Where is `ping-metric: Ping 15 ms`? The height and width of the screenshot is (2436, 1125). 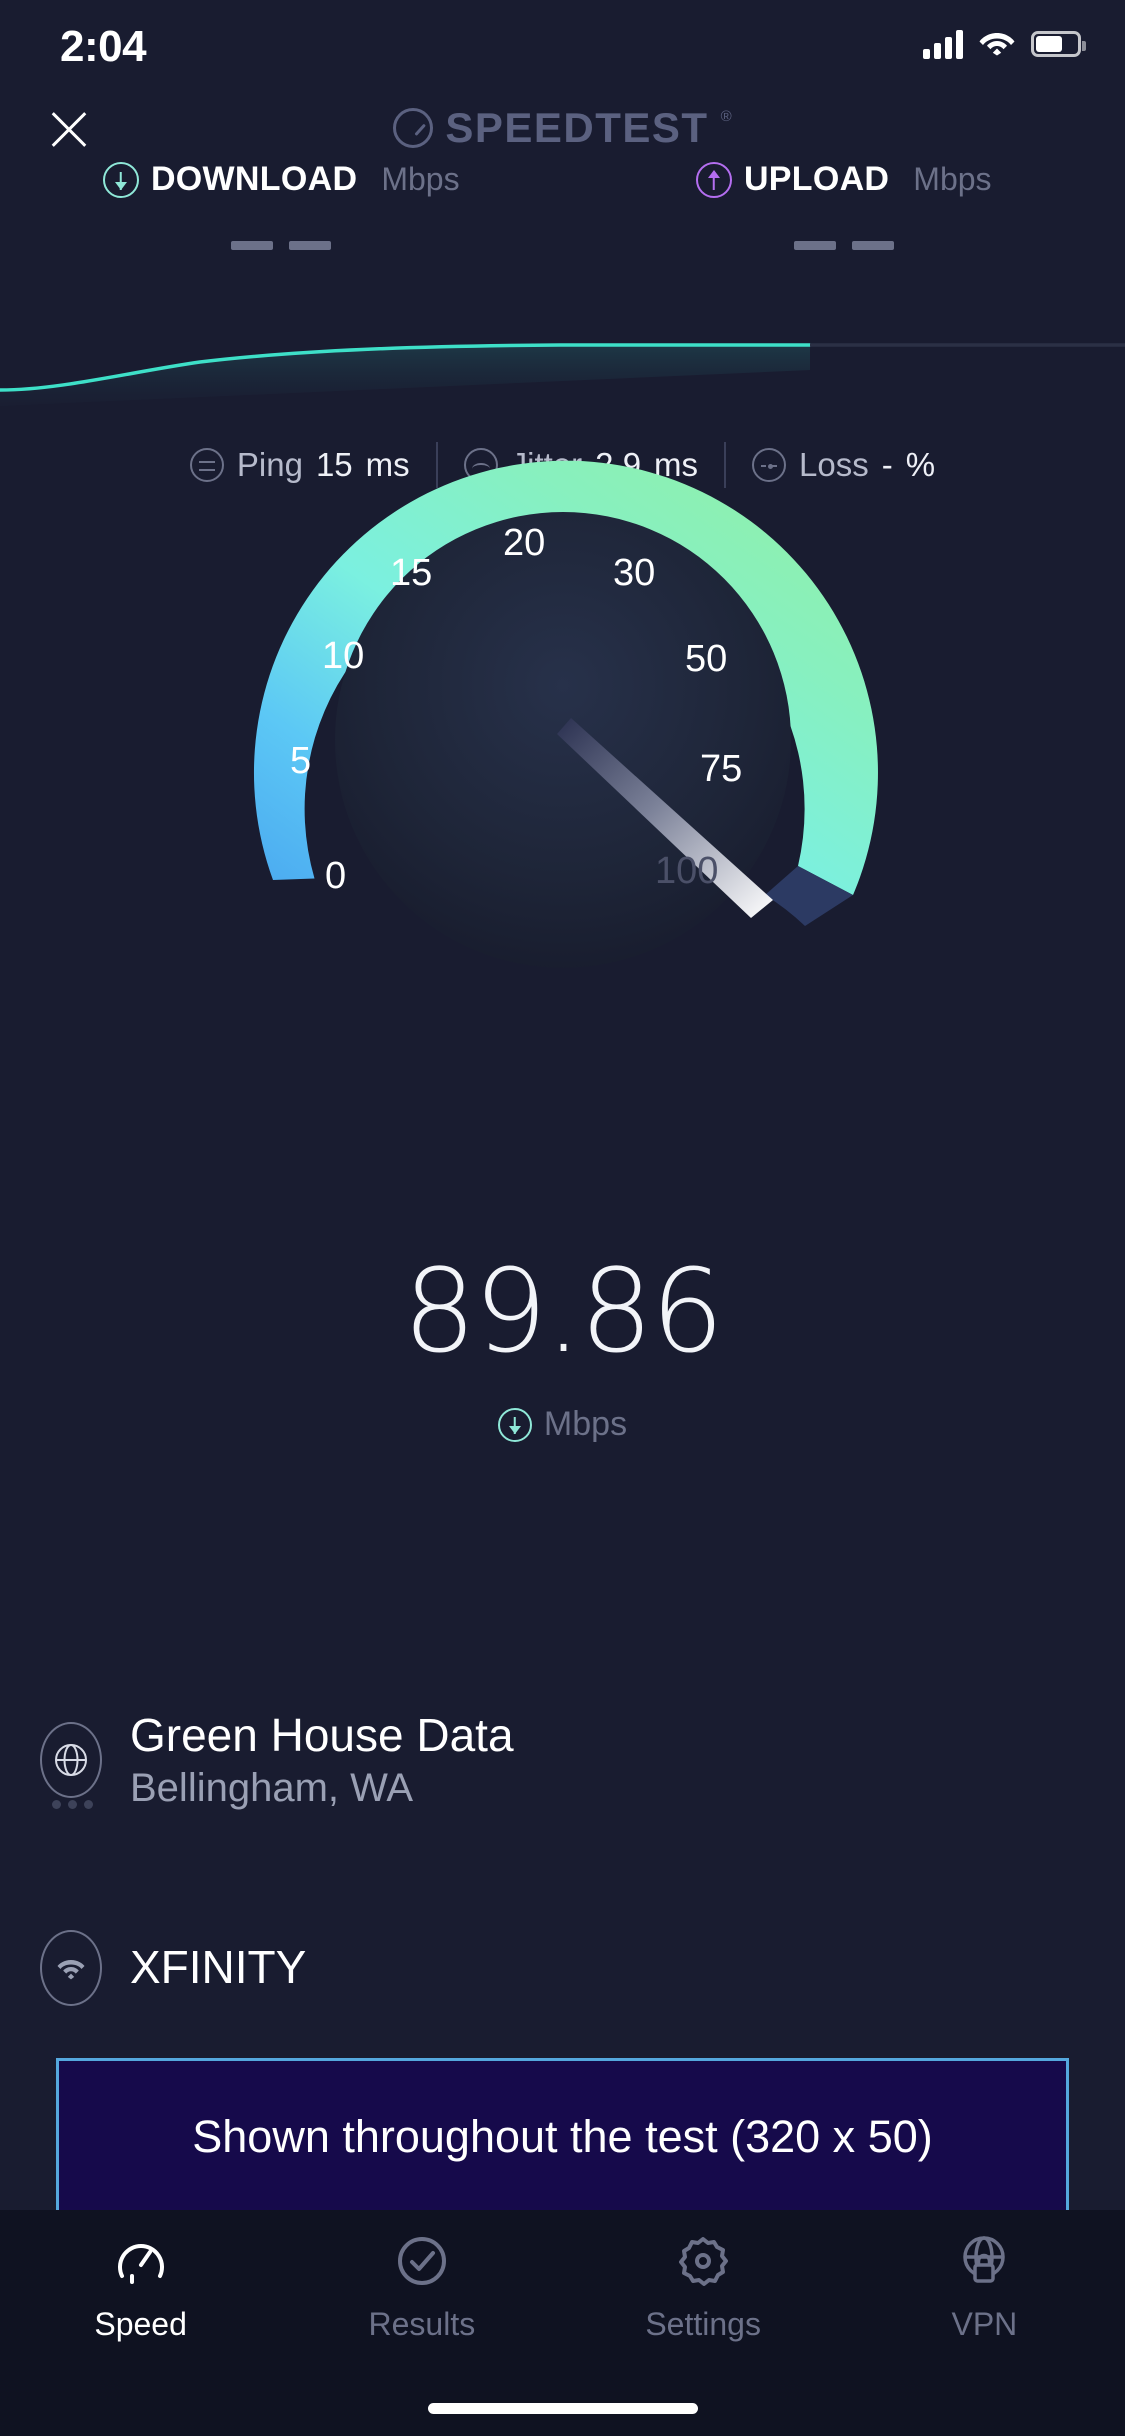 ping-metric: Ping 15 ms is located at coordinates (300, 465).